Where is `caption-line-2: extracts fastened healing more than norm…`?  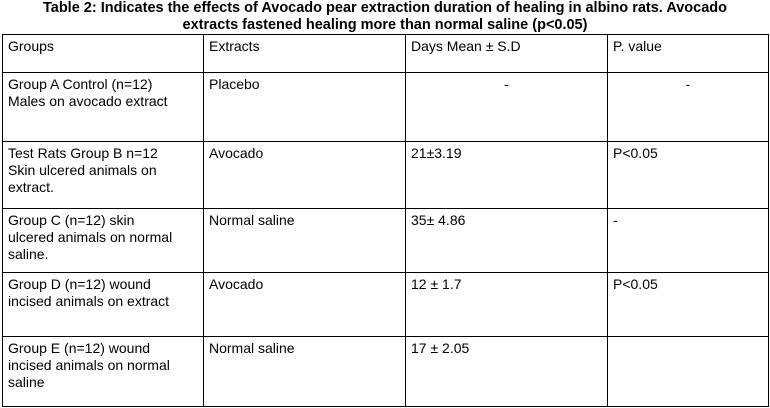 caption-line-2: extracts fastened healing more than norm… is located at coordinates (385, 25).